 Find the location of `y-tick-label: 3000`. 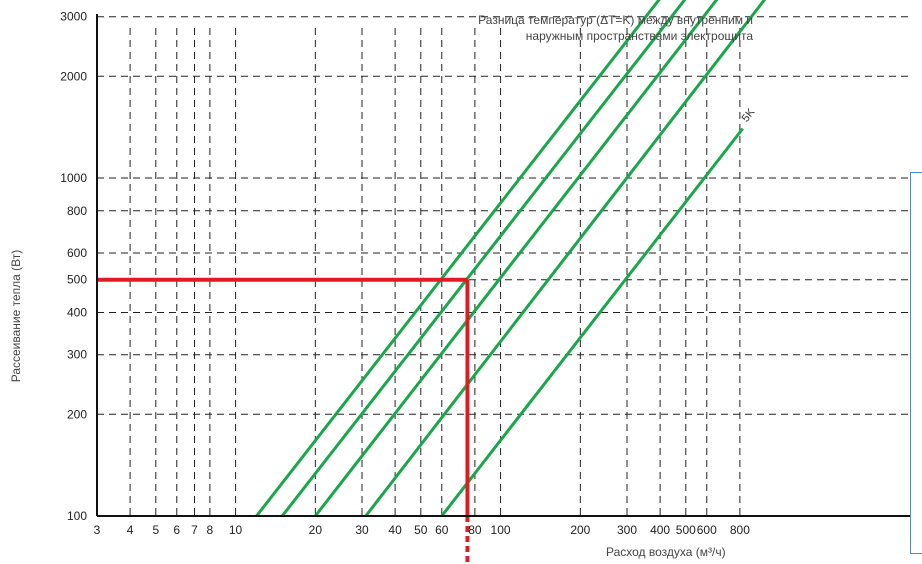

y-tick-label: 3000 is located at coordinates (73, 17).